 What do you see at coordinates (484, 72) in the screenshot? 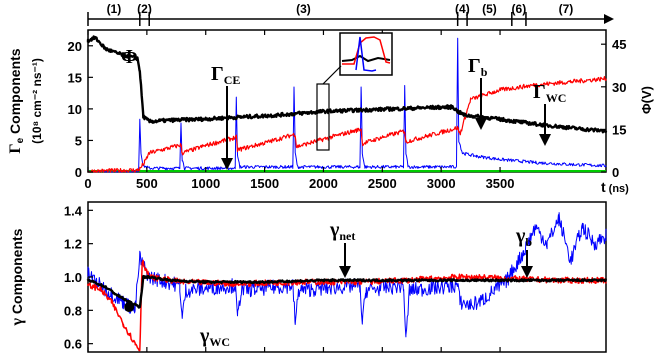
I see `gamma-b-label-sub: b` at bounding box center [484, 72].